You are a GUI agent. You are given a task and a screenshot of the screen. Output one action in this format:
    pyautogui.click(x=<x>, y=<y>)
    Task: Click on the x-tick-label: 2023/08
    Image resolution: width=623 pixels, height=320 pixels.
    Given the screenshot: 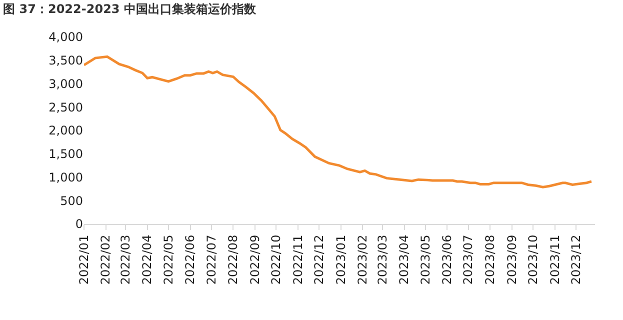 What is the action you would take?
    pyautogui.click(x=490, y=259)
    